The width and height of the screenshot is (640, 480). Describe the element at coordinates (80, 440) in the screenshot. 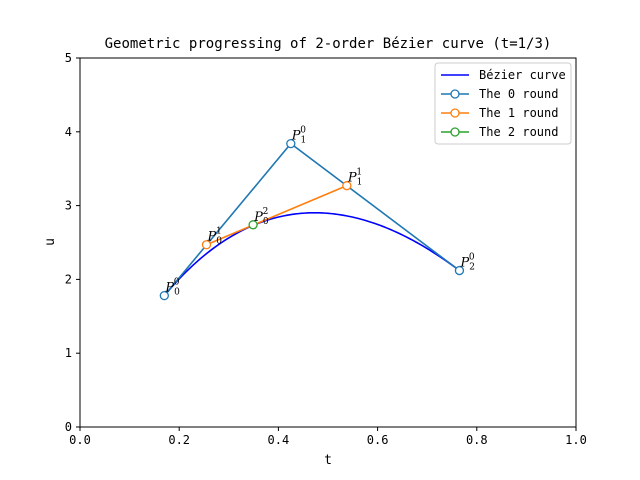

I see `x-tick-label: 0.0` at that location.